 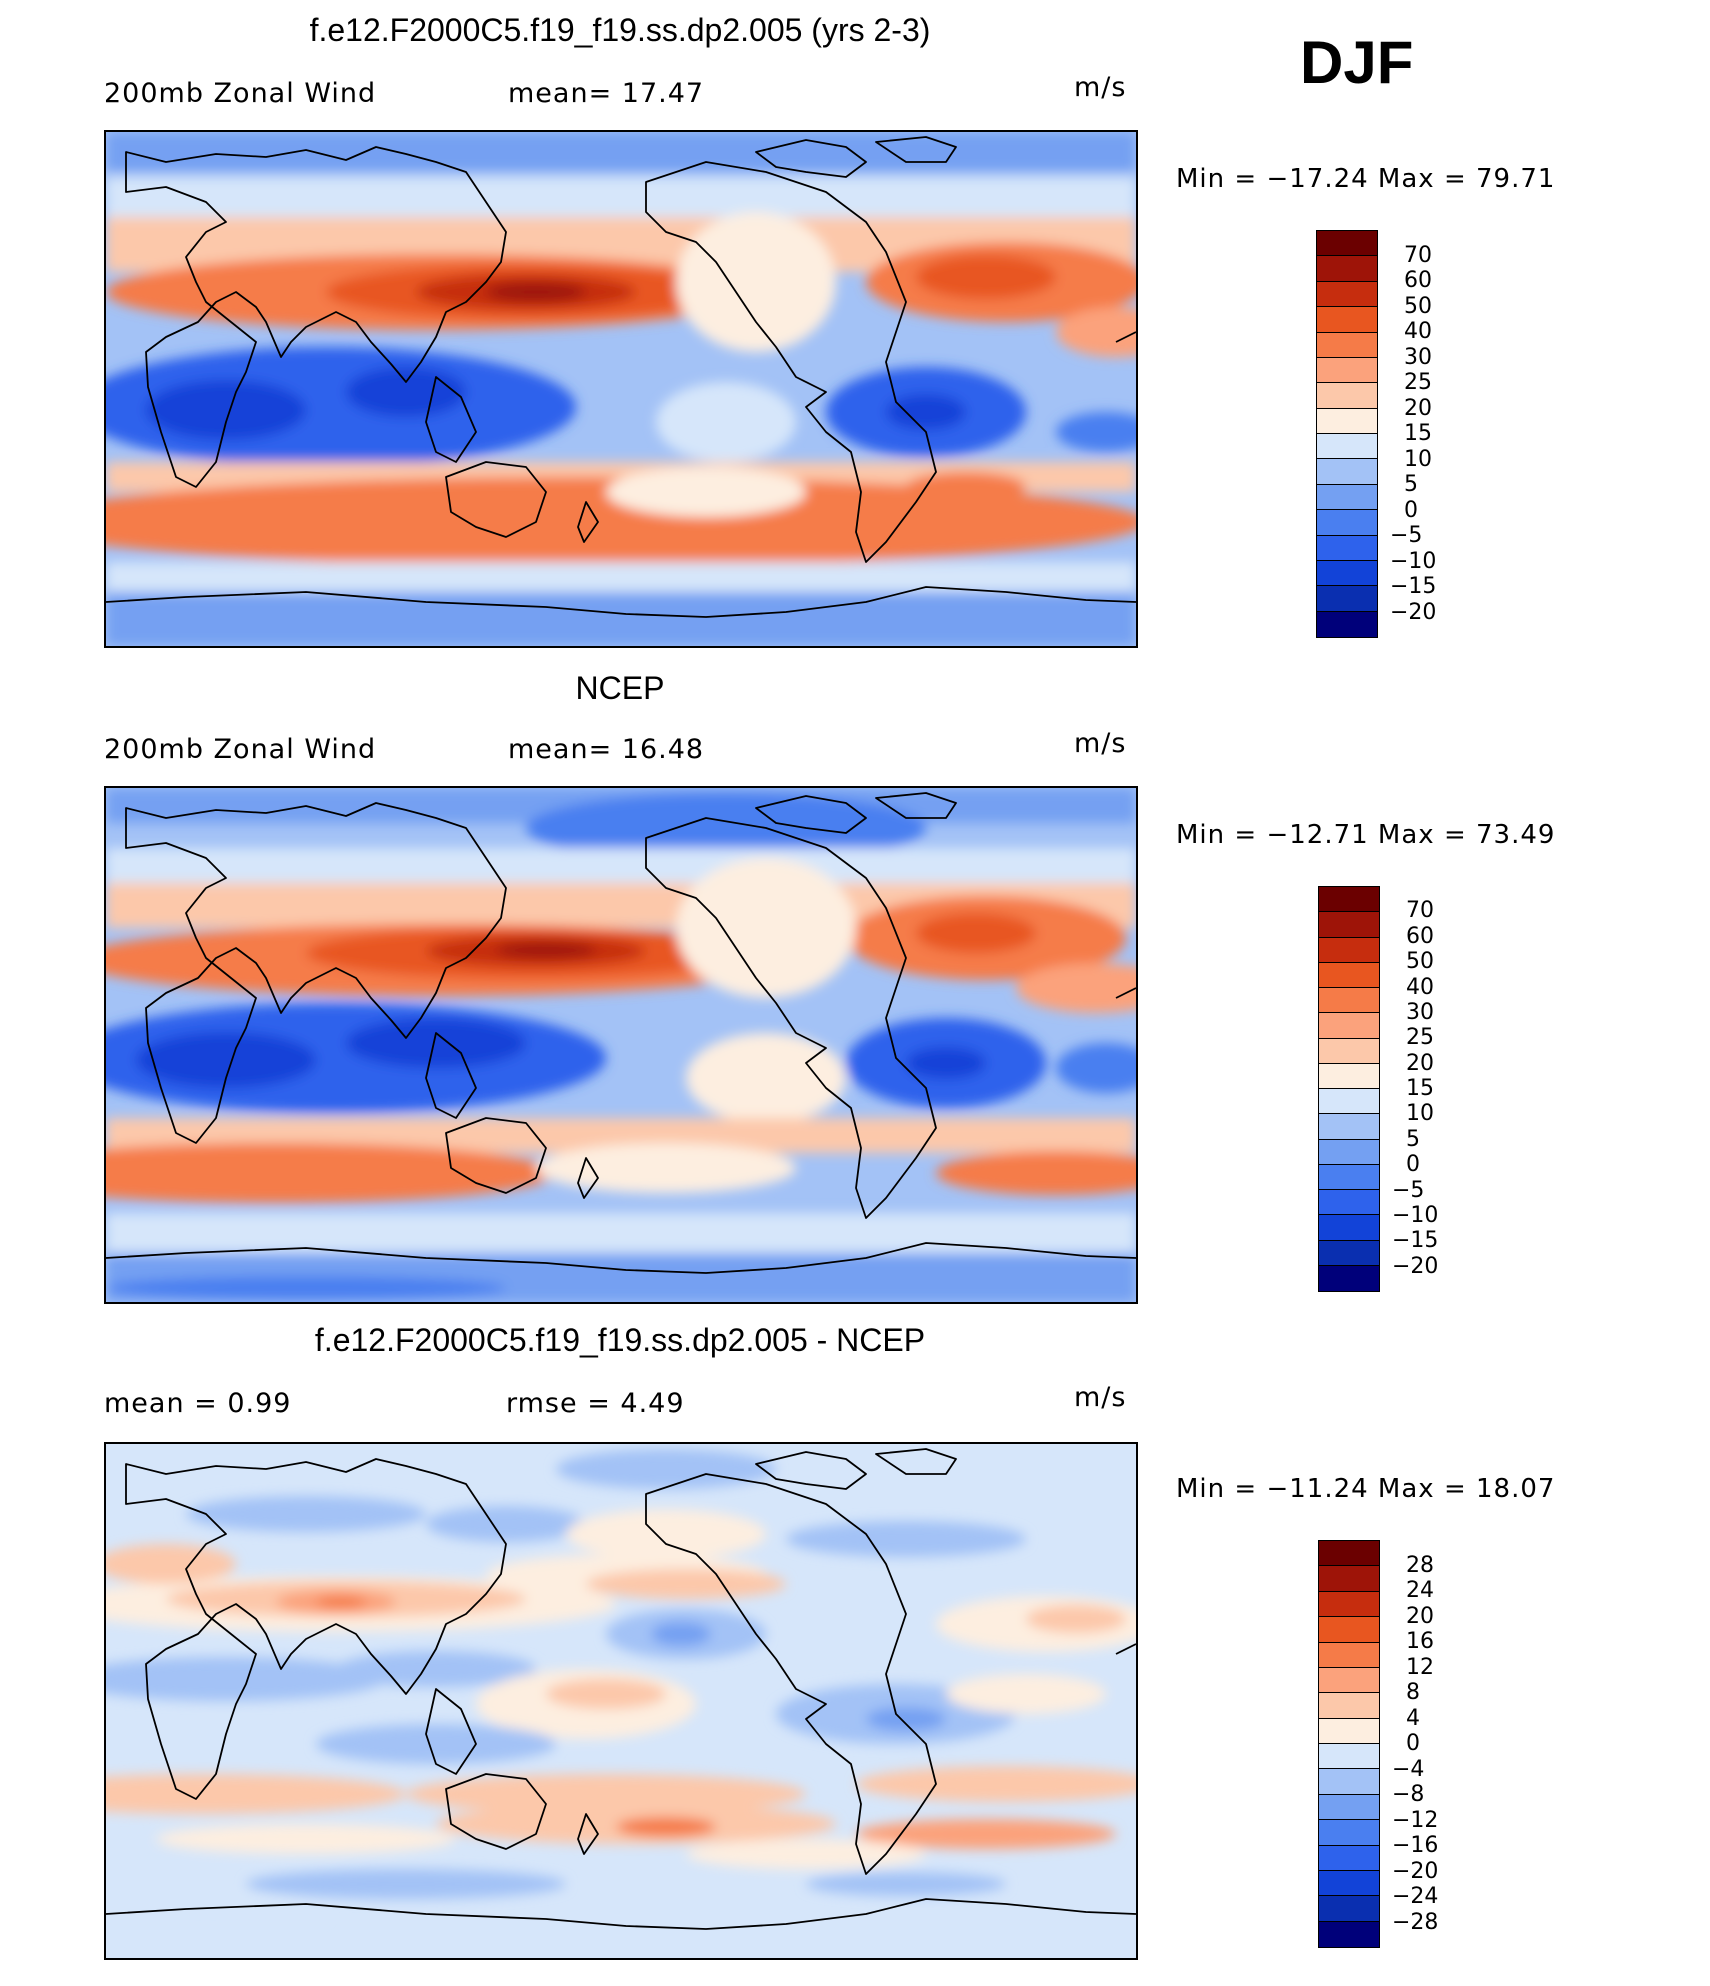 What do you see at coordinates (240, 749) in the screenshot?
I see `panel-2-variable-label: 200mb Zonal Wind` at bounding box center [240, 749].